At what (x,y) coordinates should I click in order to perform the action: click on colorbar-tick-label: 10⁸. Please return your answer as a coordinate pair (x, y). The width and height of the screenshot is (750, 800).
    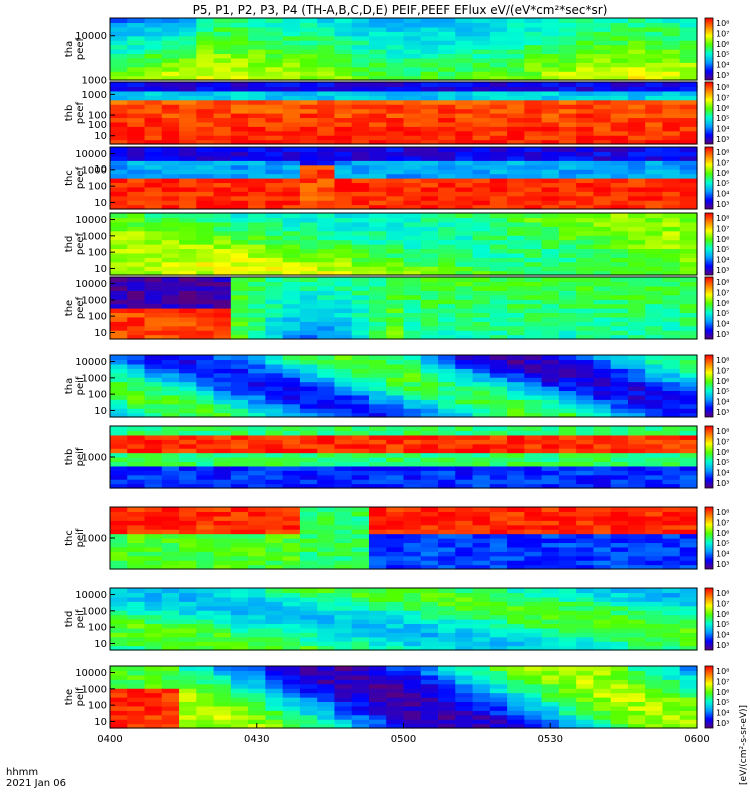
    Looking at the image, I should click on (722, 23).